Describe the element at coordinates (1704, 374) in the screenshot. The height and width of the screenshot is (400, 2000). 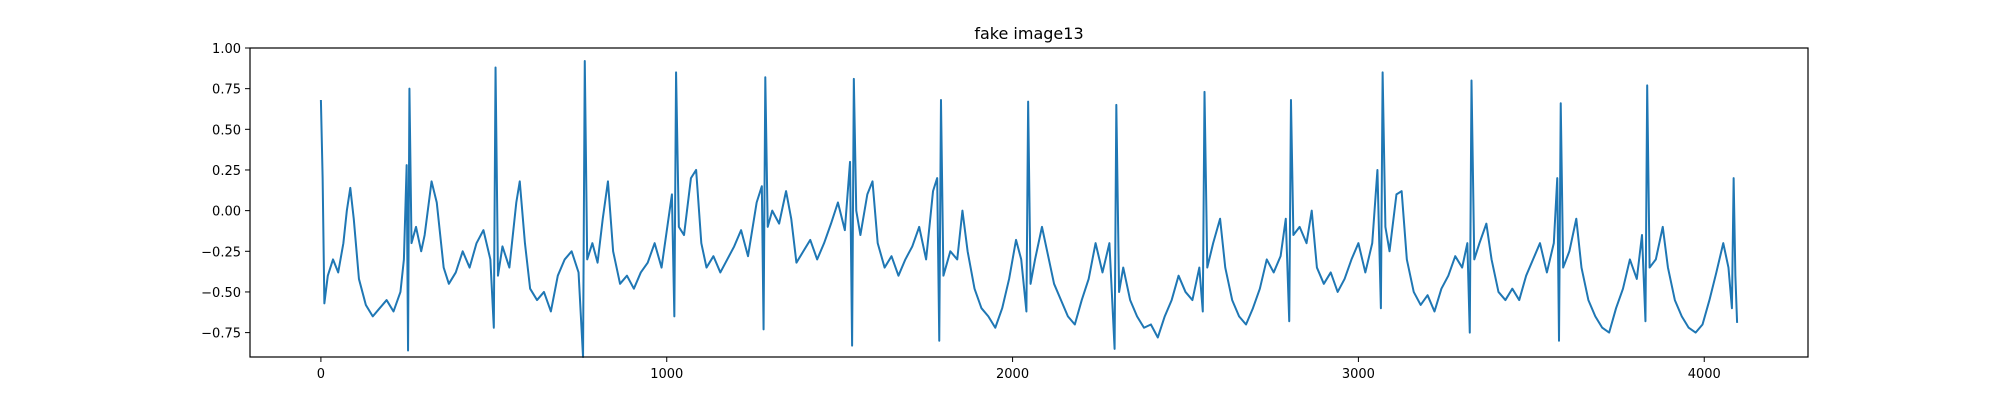
I see `x-tick-label: 4000` at that location.